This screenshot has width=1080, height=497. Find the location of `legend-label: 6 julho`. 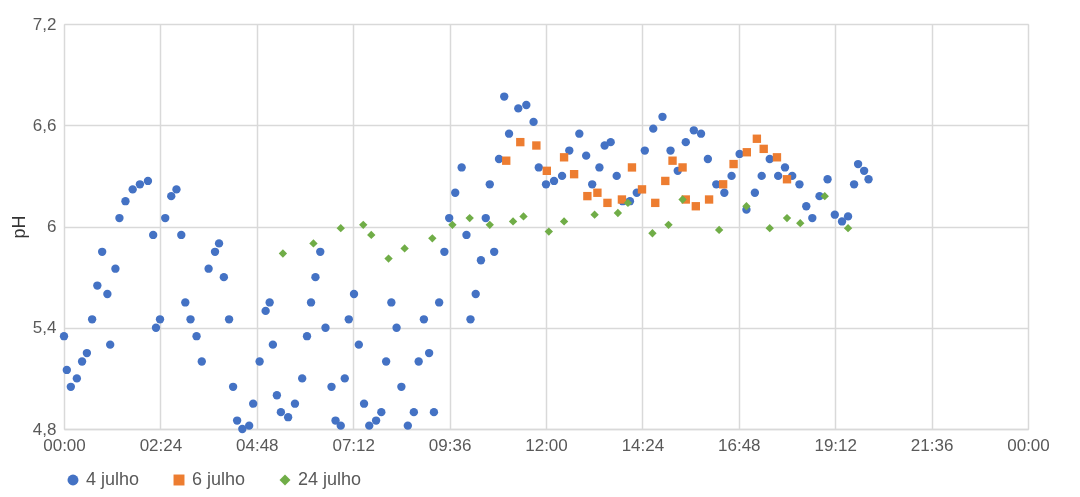

legend-label: 6 julho is located at coordinates (219, 479).